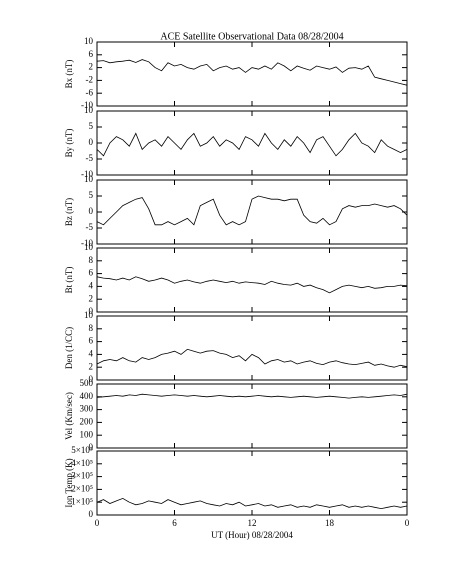  I want to click on y-tick-label: 5×10⁵, so click(82, 450).